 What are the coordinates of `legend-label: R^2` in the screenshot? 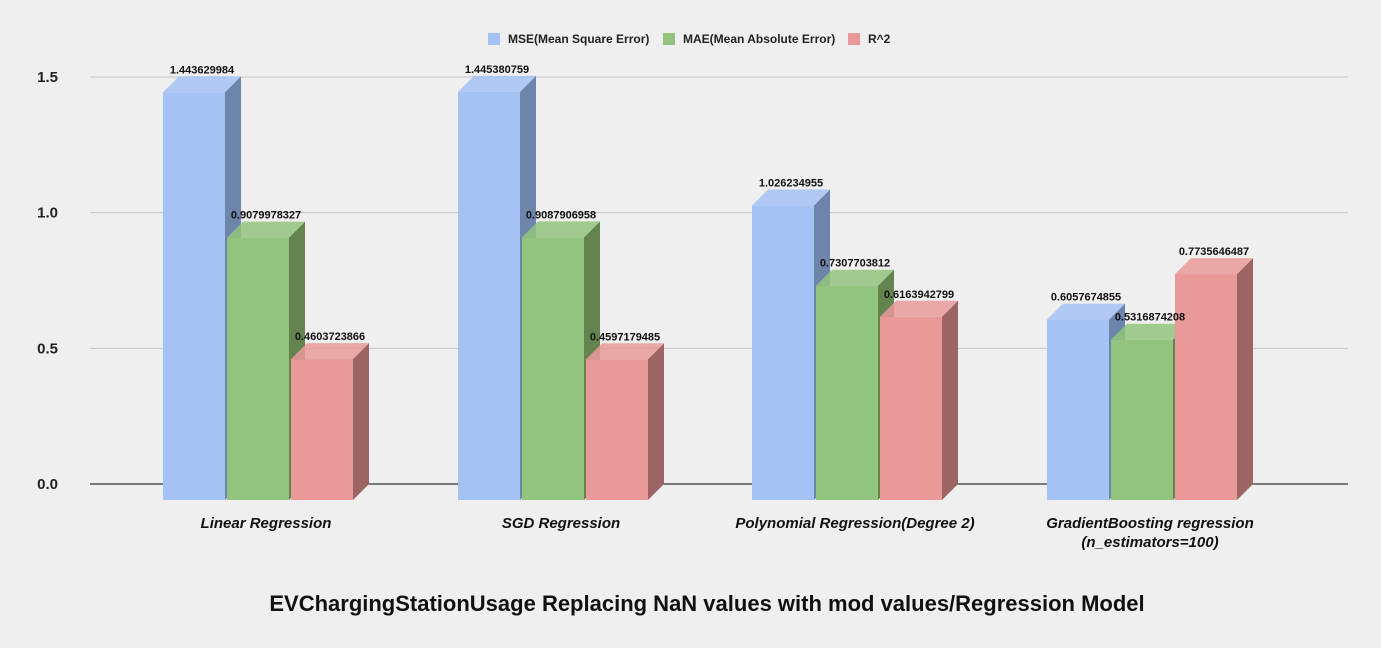 It's located at (879, 39).